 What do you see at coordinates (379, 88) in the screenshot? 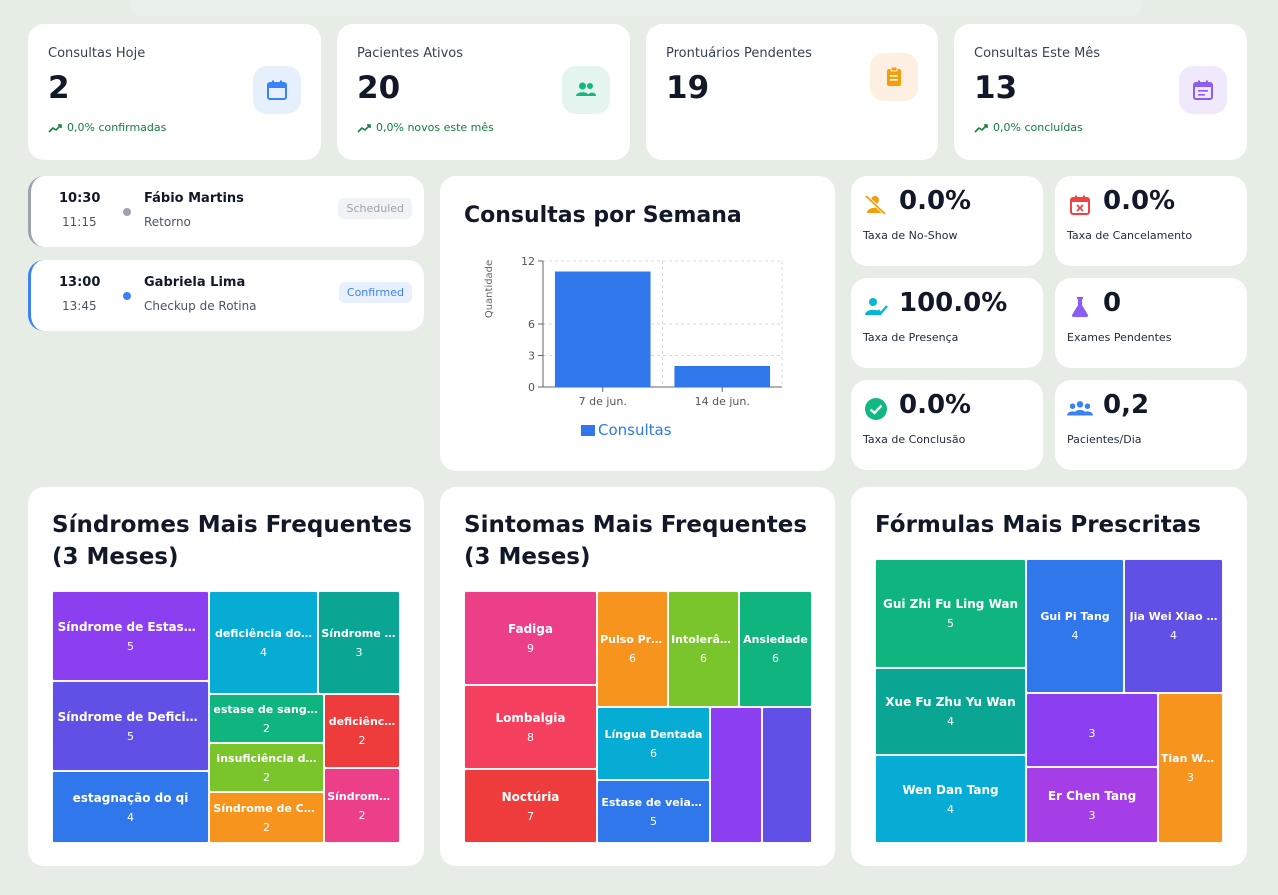
I see `stat-value: 20` at bounding box center [379, 88].